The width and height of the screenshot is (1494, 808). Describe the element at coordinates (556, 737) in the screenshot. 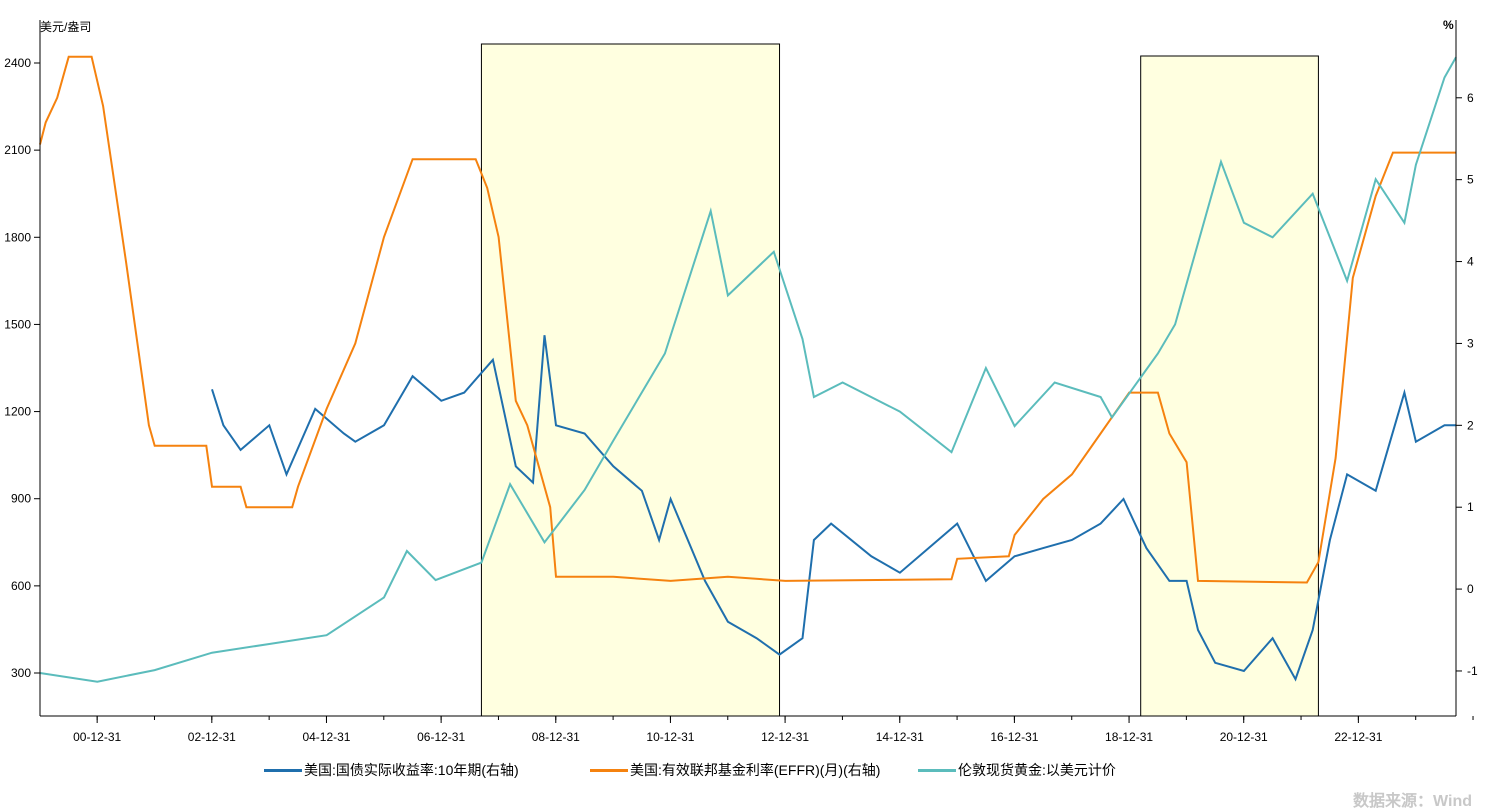

I see `x-tick-label: 08-12-31` at that location.